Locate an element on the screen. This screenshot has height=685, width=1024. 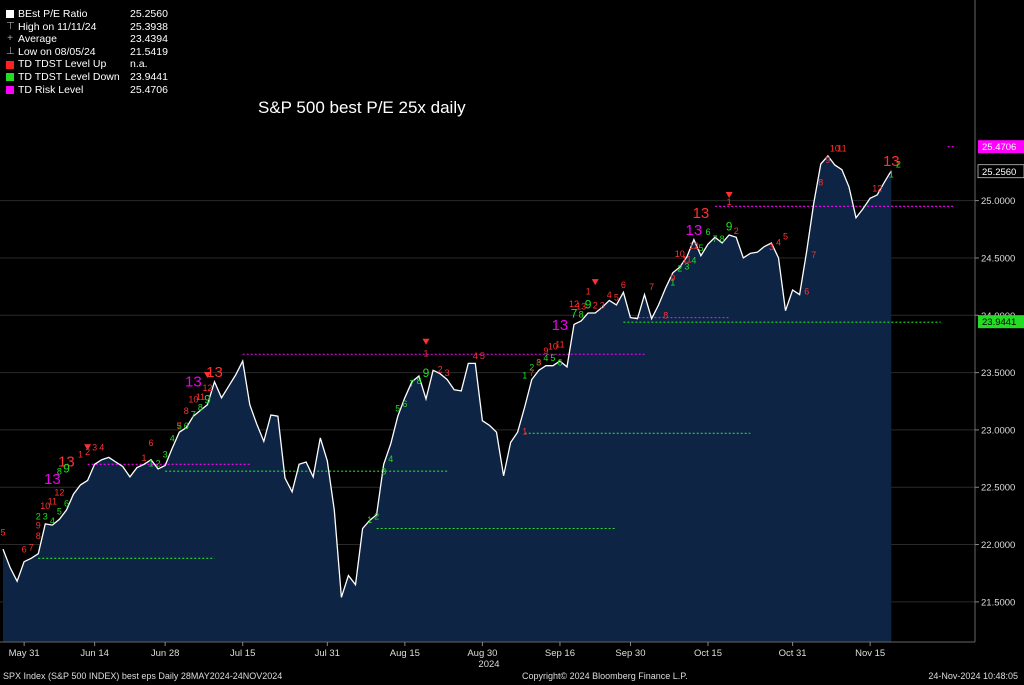
legend-label: High on 11/11/24 is located at coordinates (57, 26).